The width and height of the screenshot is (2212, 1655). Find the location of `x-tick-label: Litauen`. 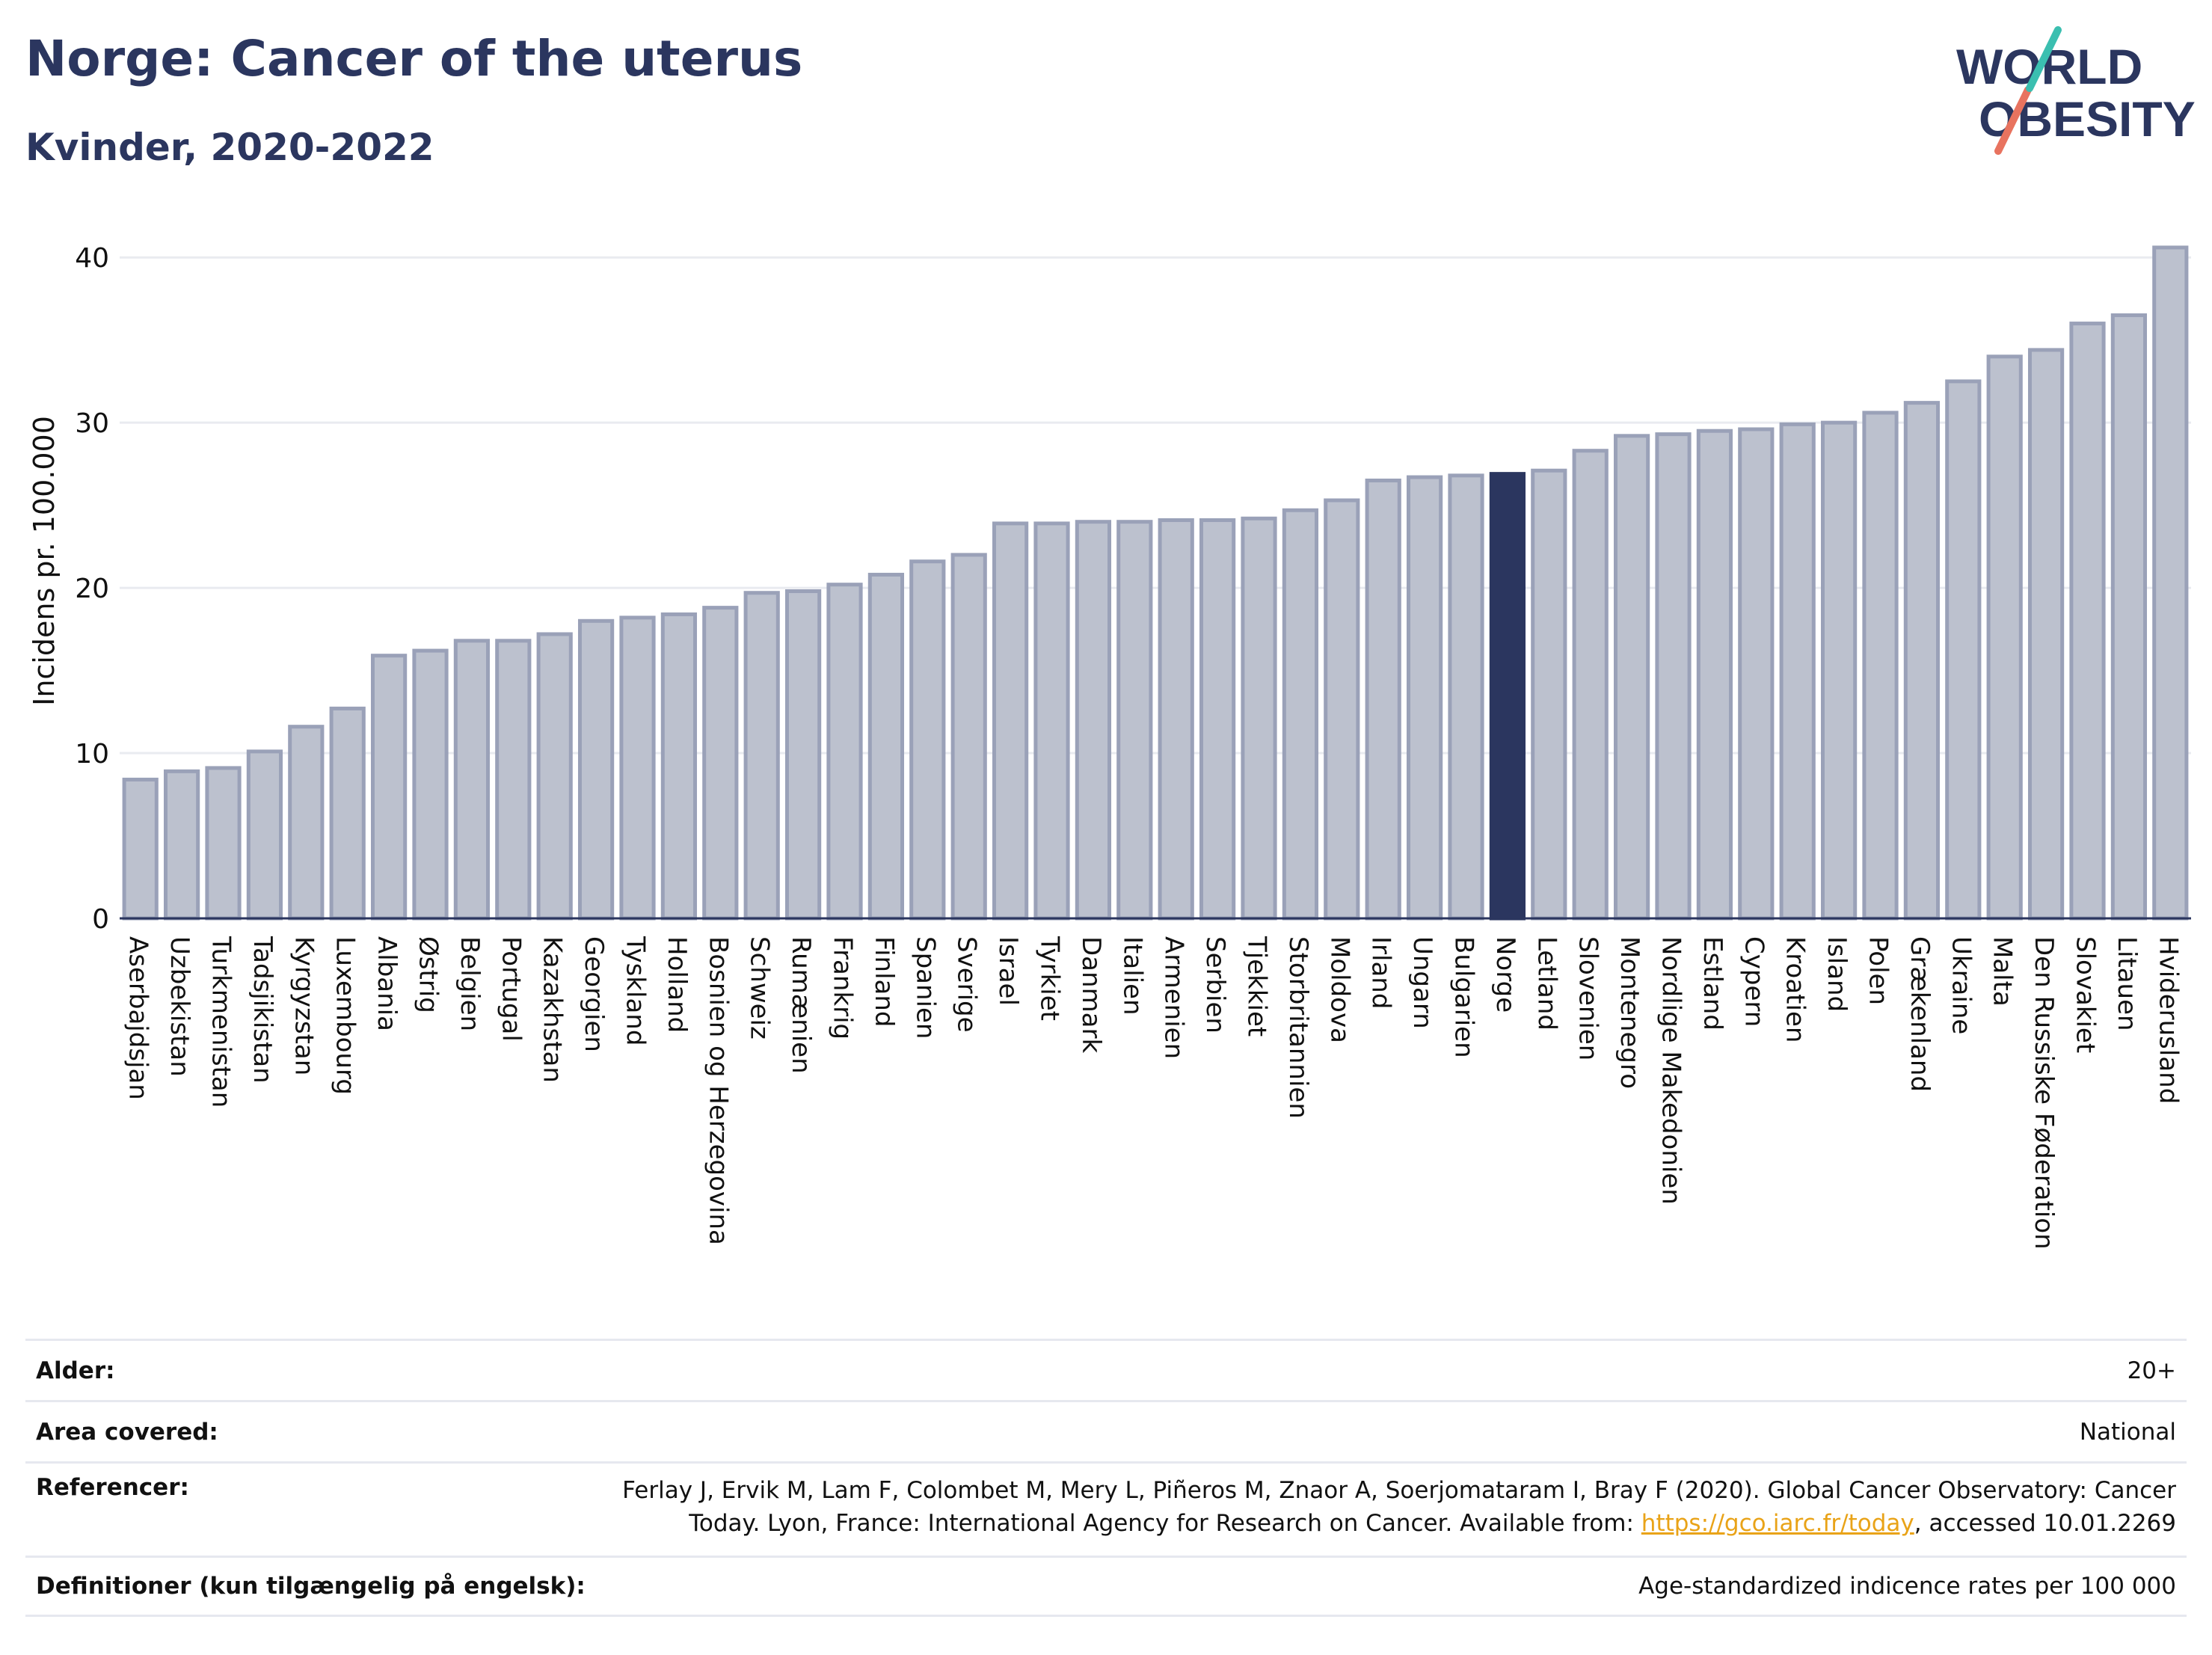

x-tick-label: Litauen is located at coordinates (2127, 983).